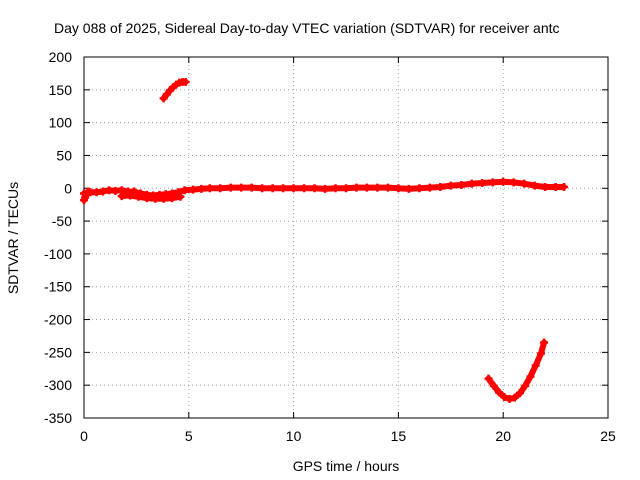 The height and width of the screenshot is (480, 640). I want to click on series-upper-arc, so click(174, 90).